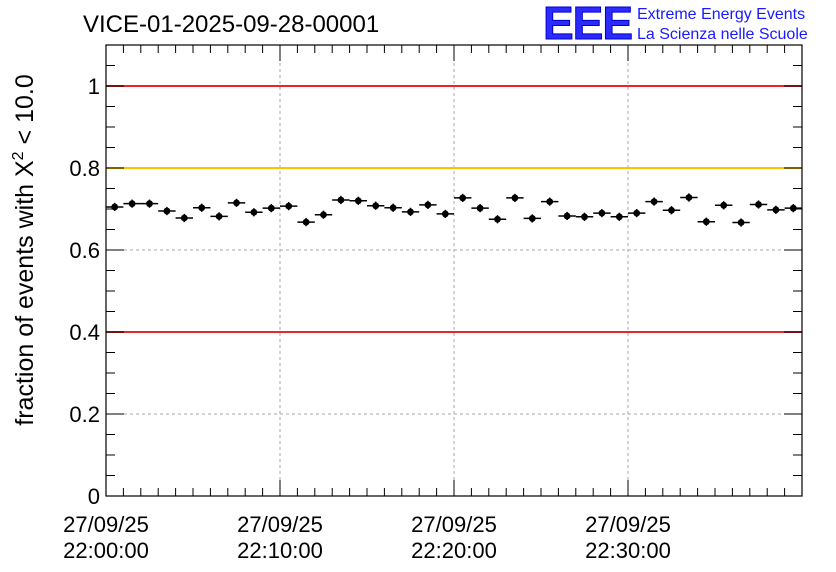  I want to click on y-tick-label: 0.4, so click(84, 332).